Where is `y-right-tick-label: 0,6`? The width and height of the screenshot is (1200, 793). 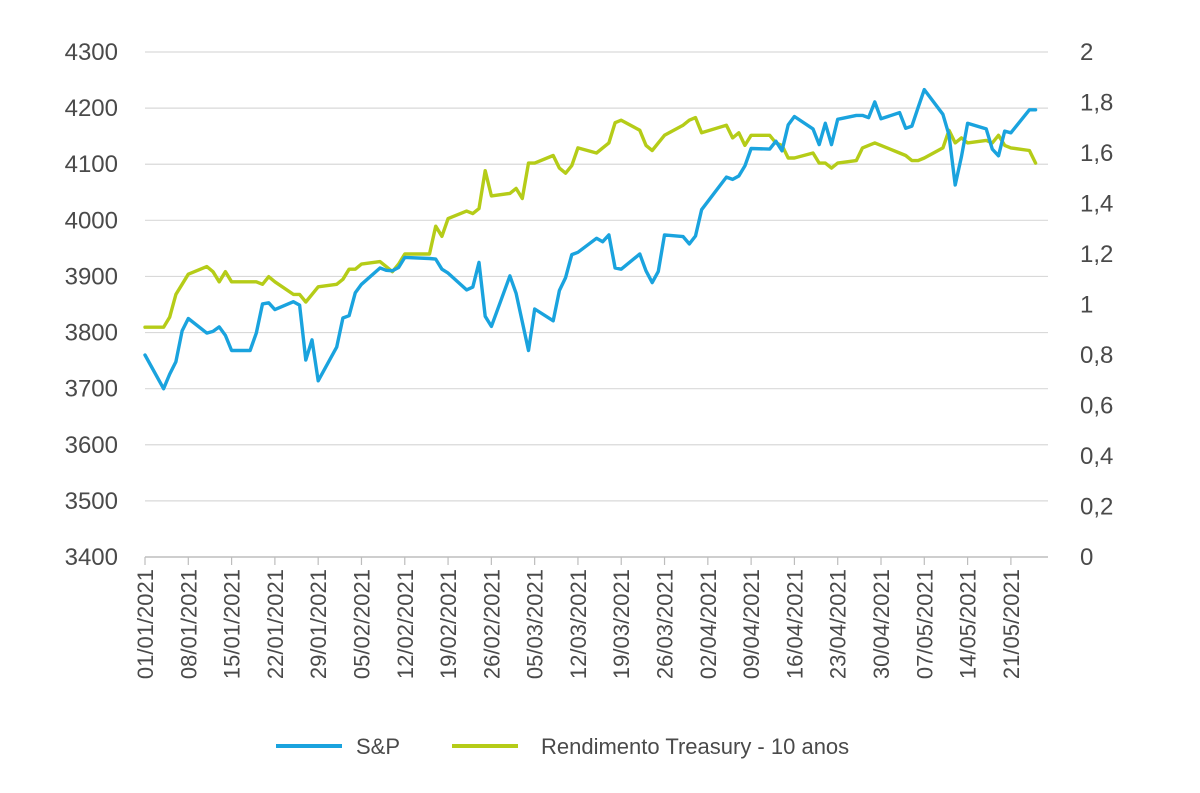 y-right-tick-label: 0,6 is located at coordinates (1096, 406).